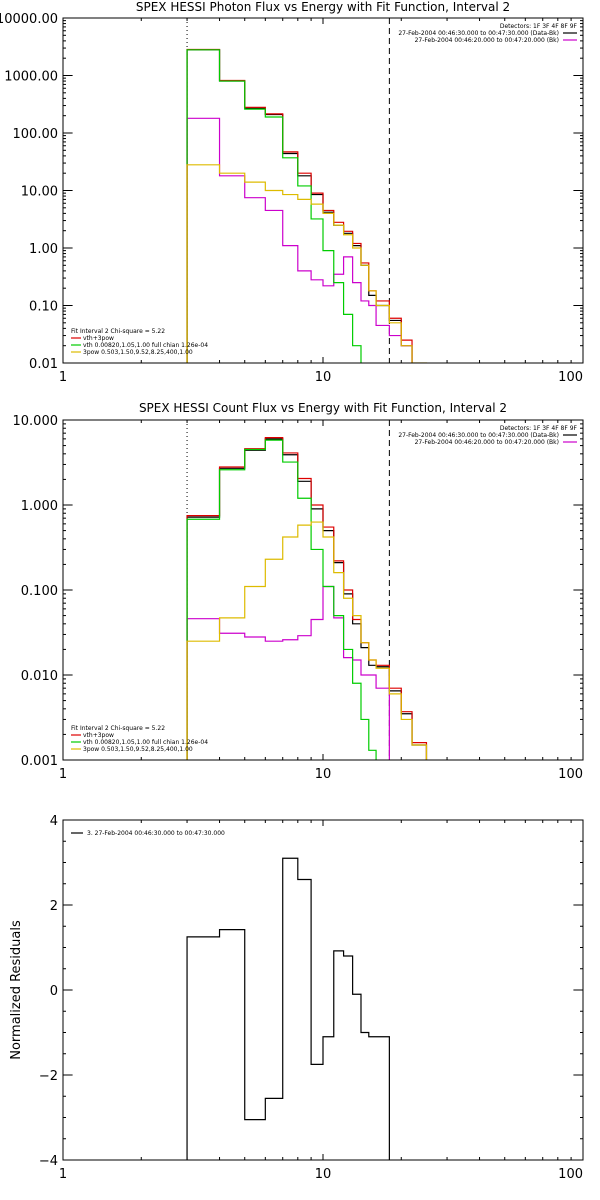 This screenshot has height=1200, width=600. Describe the element at coordinates (39, 591) in the screenshot. I see `y-tick-label: 0.100` at that location.